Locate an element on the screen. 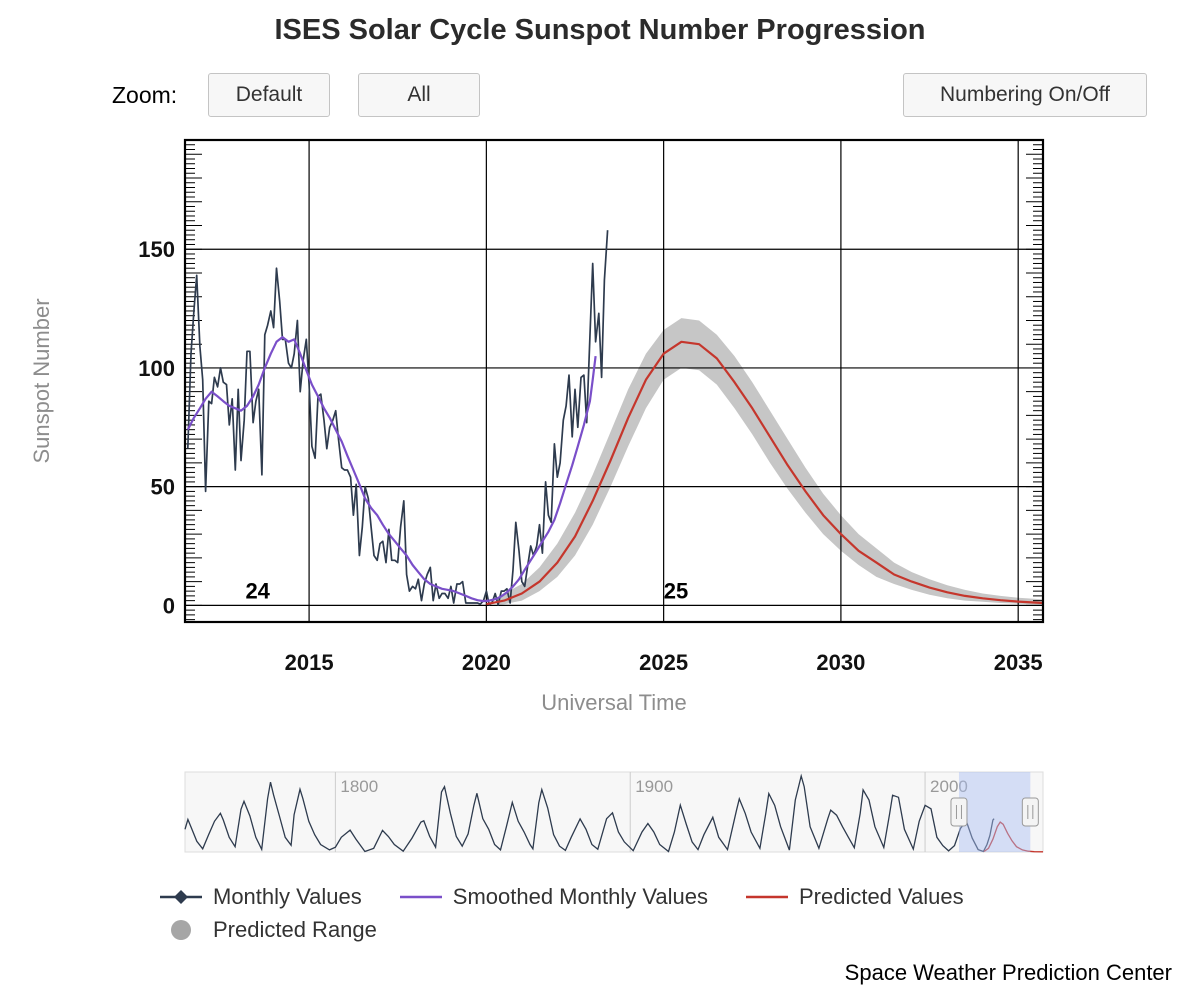 The image size is (1200, 1000). legend-item-predicted: Predicted Values is located at coordinates (854, 897).